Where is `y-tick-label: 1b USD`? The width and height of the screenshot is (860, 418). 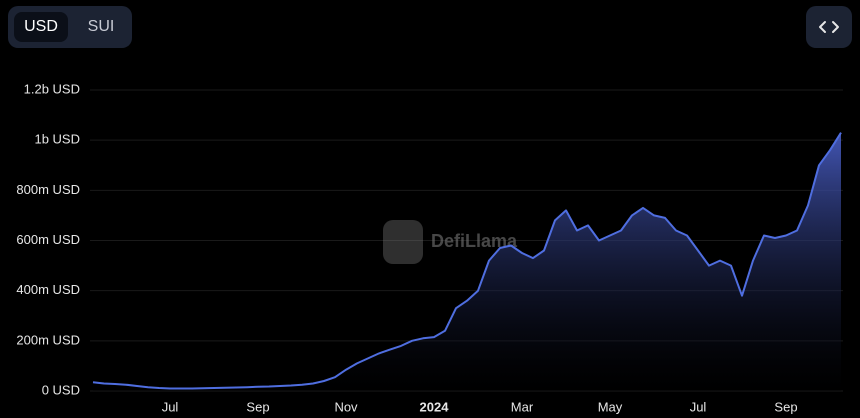
y-tick-label: 1b USD is located at coordinates (57, 139).